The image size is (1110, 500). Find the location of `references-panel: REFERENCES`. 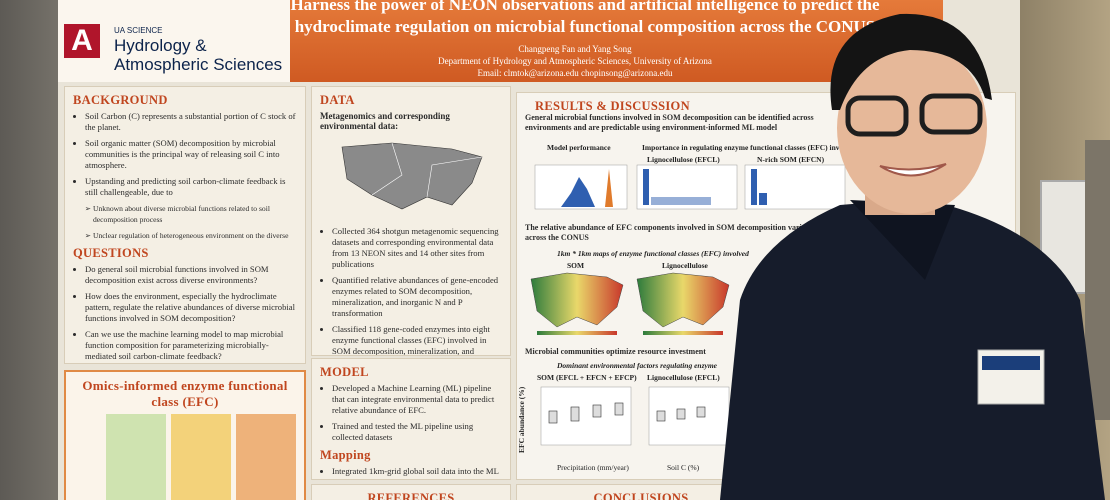

references-panel: REFERENCES is located at coordinates (411, 492).